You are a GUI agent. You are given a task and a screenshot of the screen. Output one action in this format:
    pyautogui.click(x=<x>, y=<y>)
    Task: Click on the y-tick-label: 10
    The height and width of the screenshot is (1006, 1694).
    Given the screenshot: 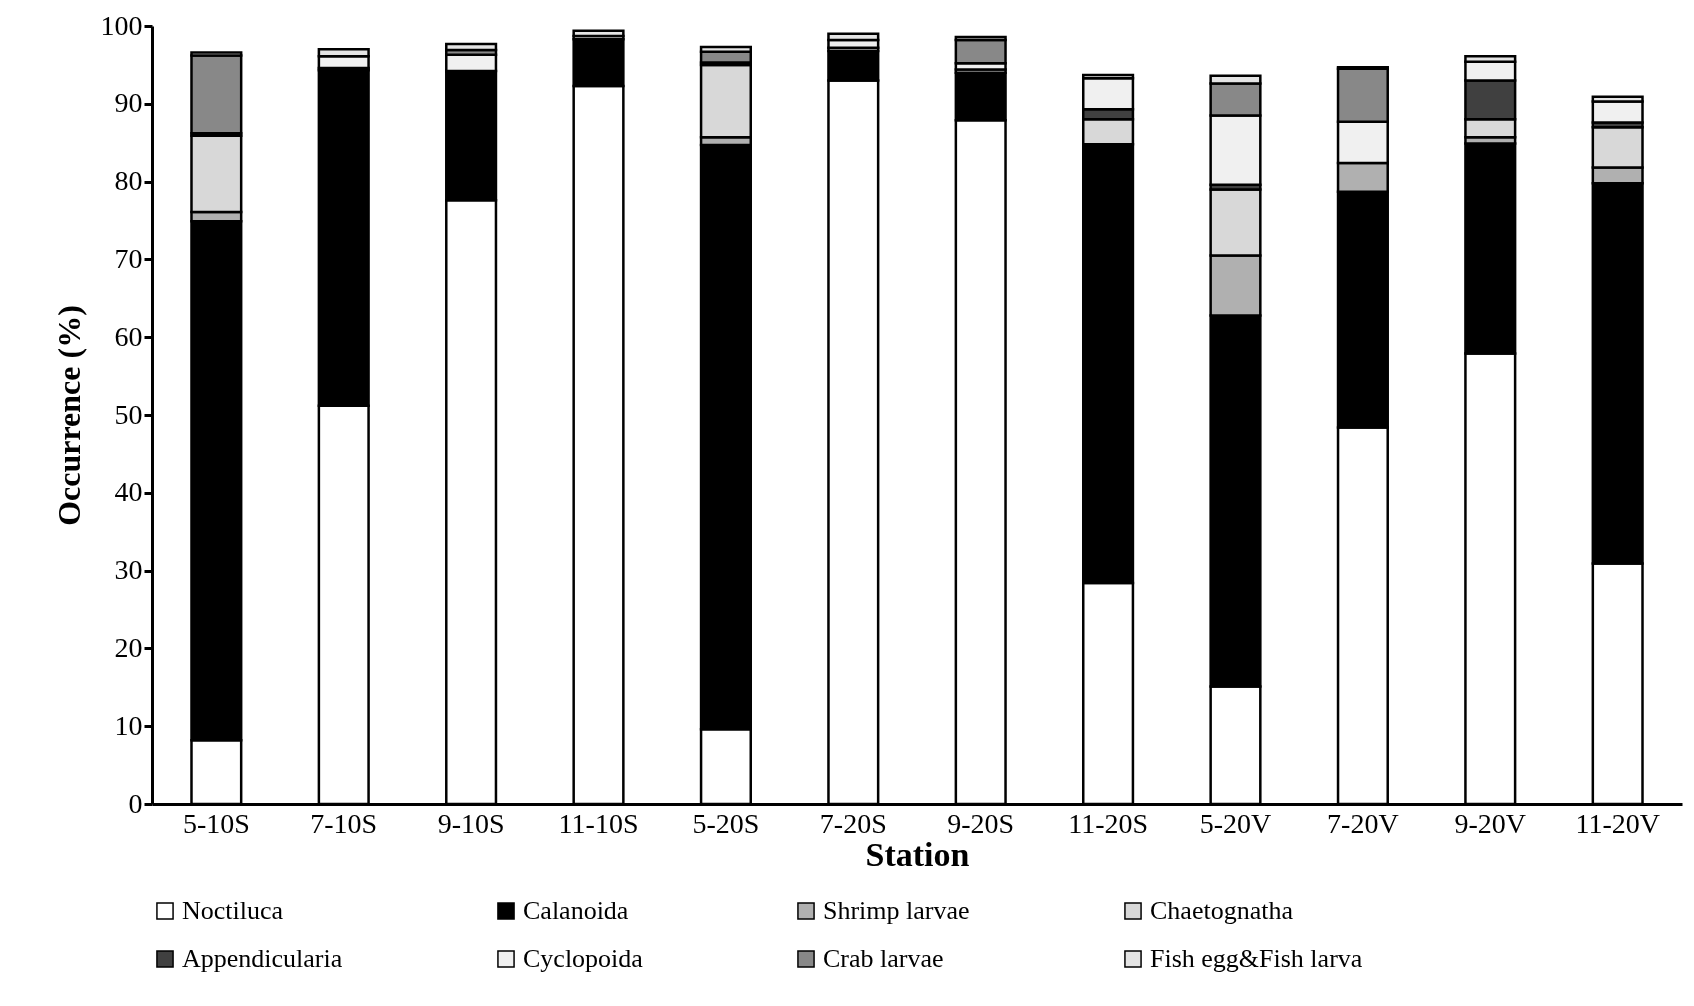 What is the action you would take?
    pyautogui.click(x=128, y=725)
    